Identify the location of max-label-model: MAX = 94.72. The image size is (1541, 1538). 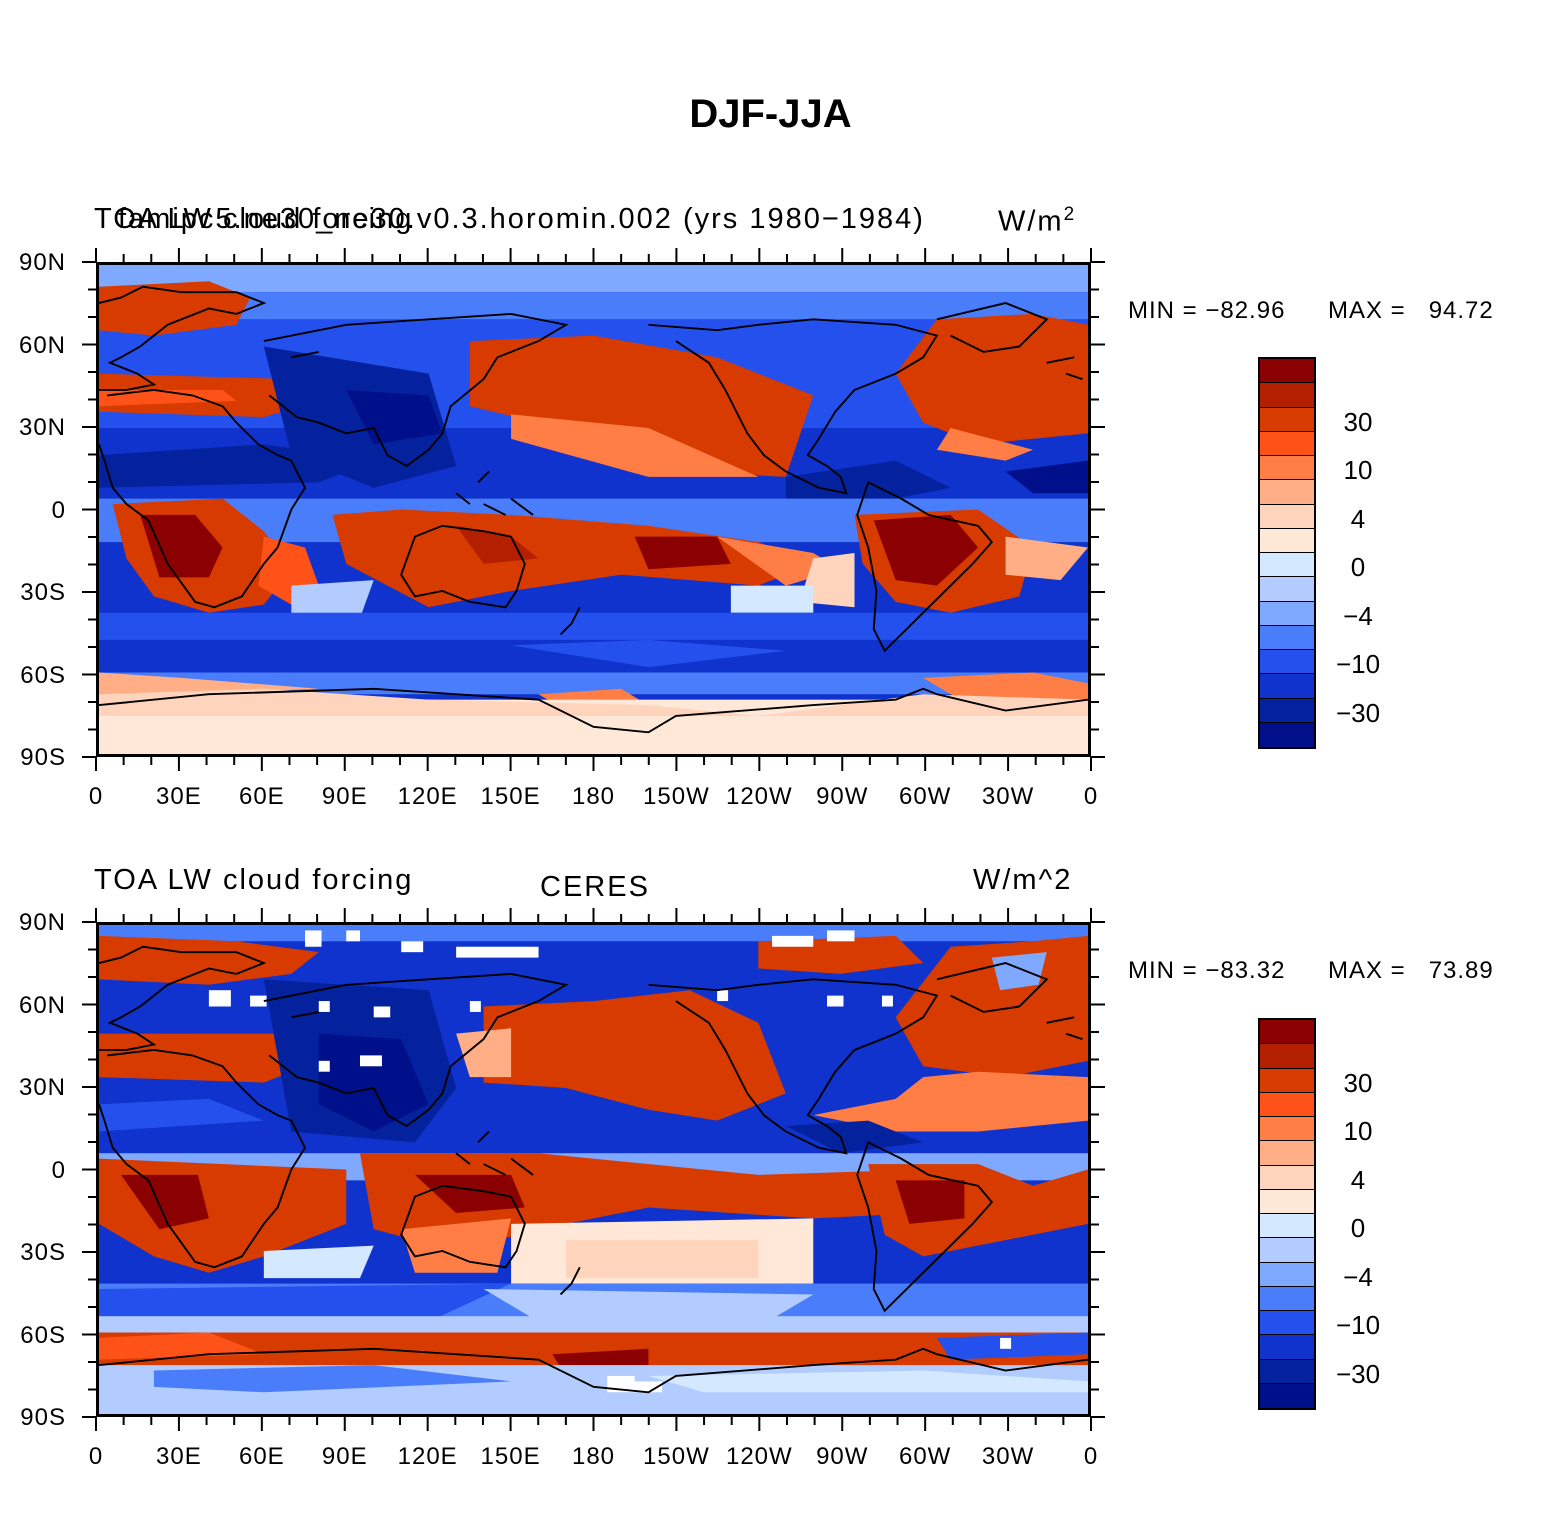
(1411, 310).